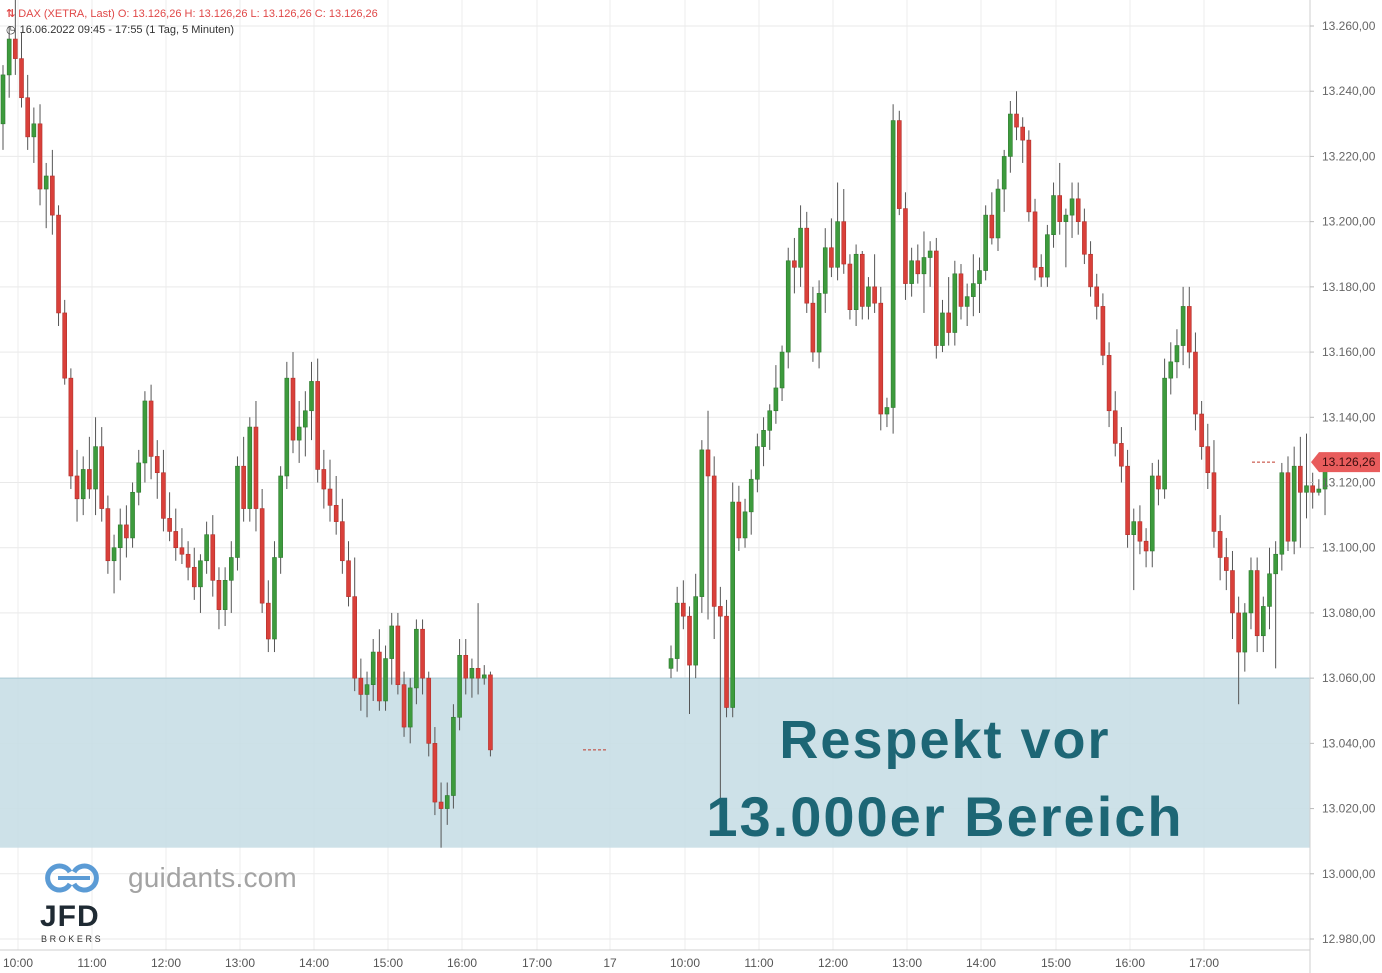 Image resolution: width=1382 pixels, height=973 pixels. I want to click on y-tick-label: 13.100,00, so click(1349, 548).